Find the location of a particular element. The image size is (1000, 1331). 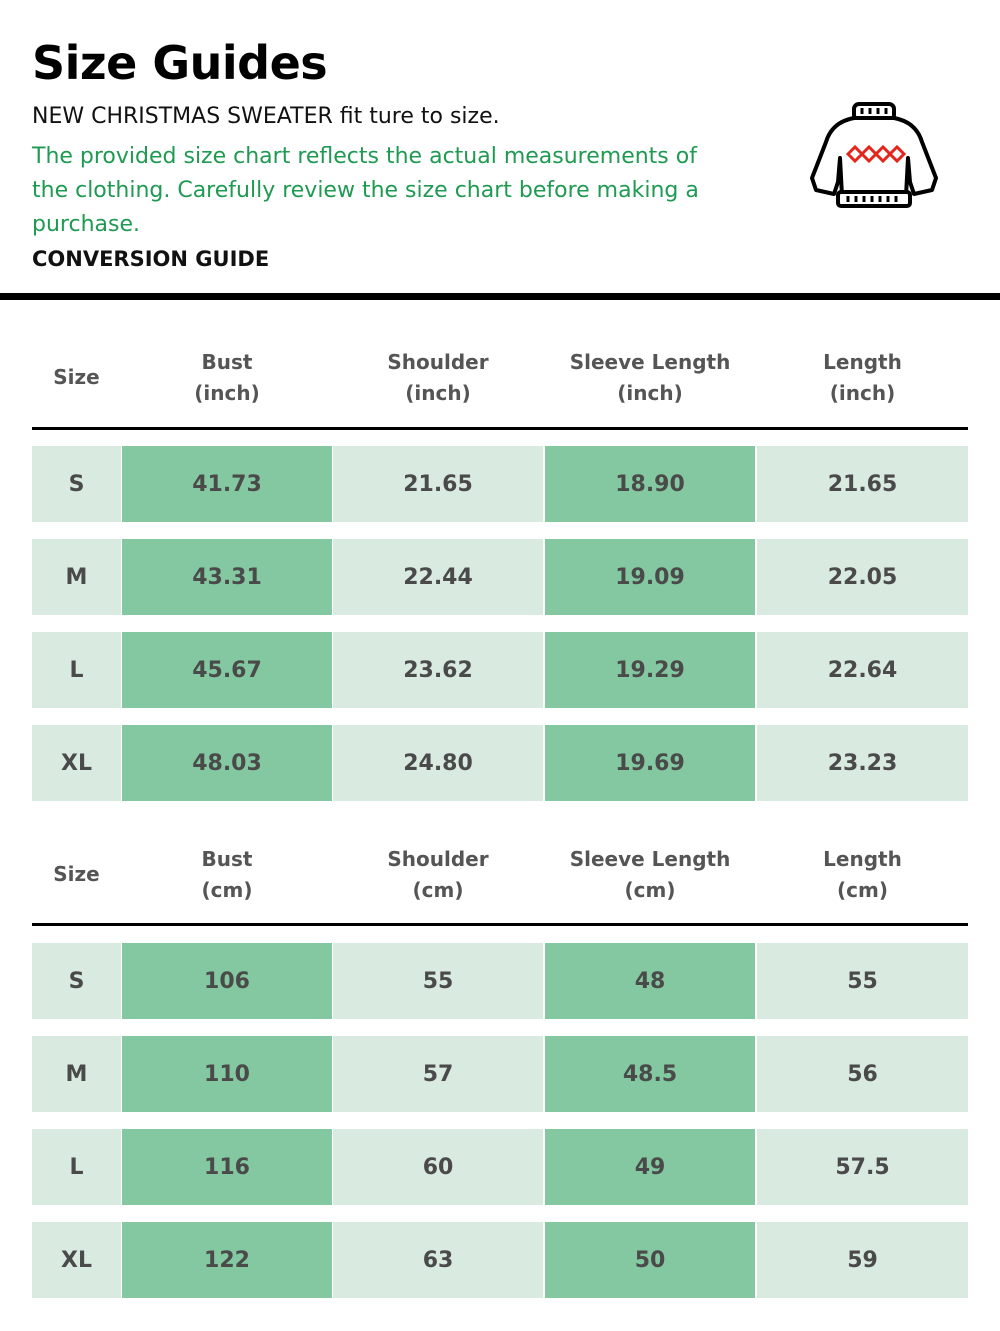

measurement-cell: 19.69 is located at coordinates (650, 763).